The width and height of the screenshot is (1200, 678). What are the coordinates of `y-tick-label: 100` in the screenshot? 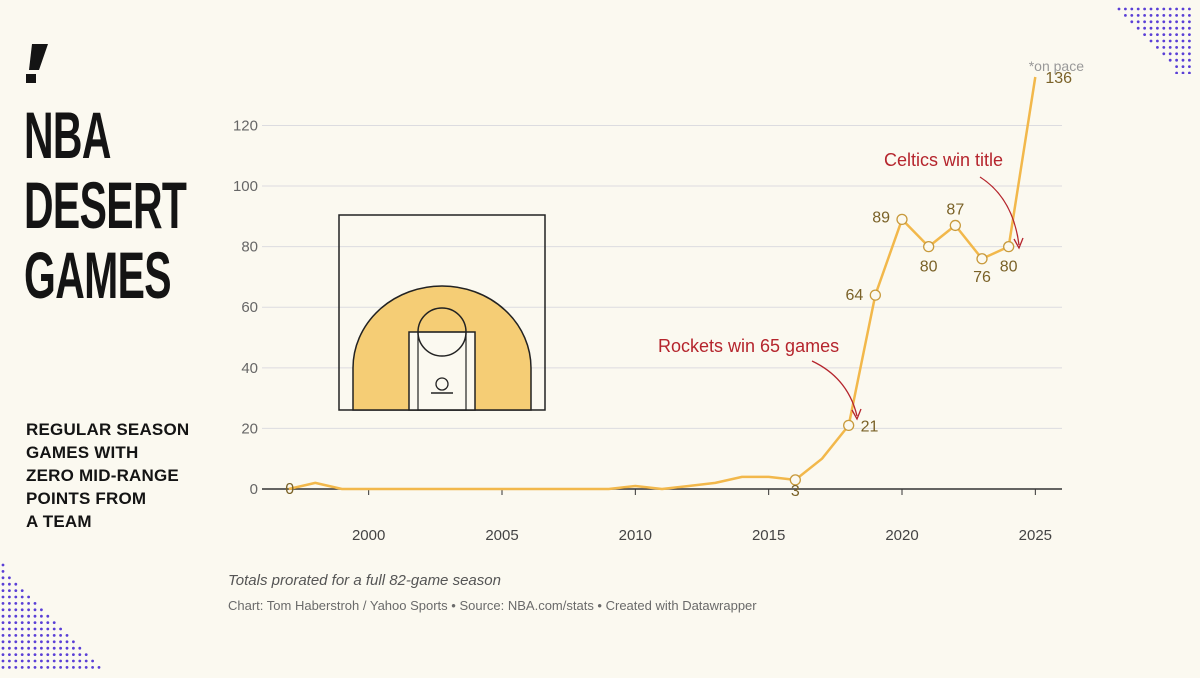 It's located at (245, 186).